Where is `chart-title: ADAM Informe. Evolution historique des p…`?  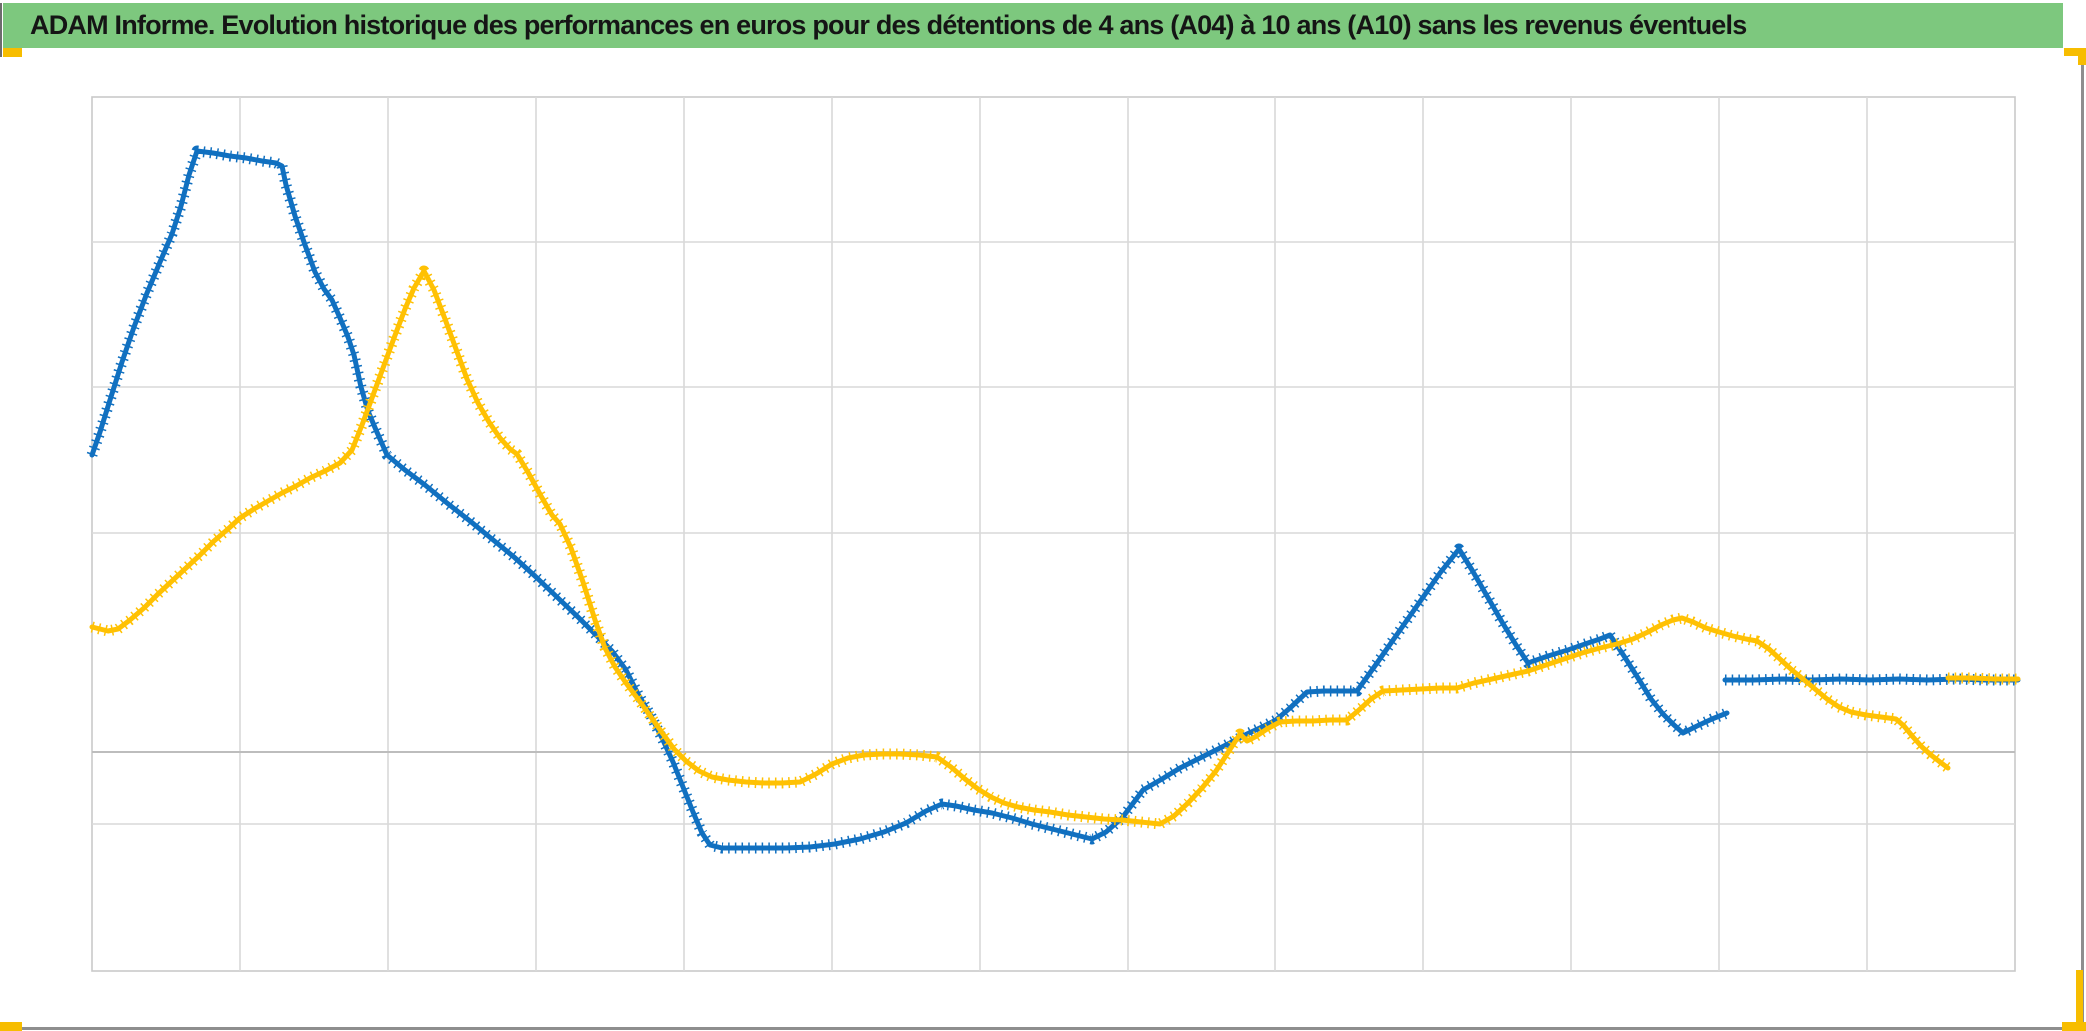 chart-title: ADAM Informe. Evolution historique des p… is located at coordinates (888, 25).